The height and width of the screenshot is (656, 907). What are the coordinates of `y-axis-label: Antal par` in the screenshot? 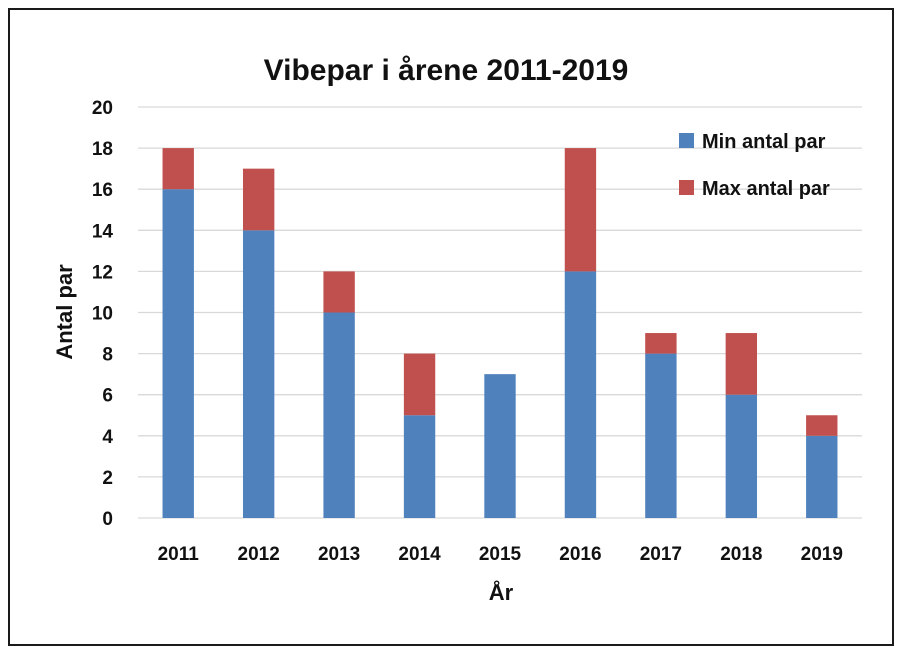 It's located at (64, 312).